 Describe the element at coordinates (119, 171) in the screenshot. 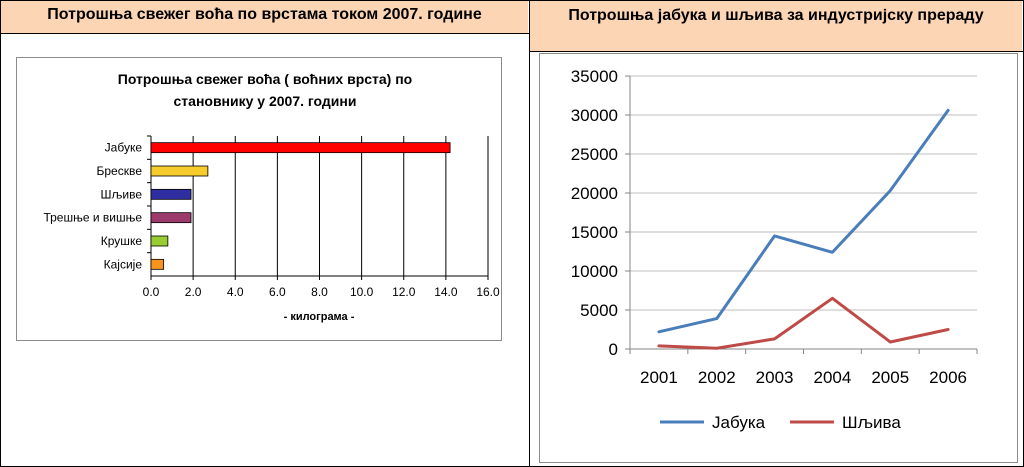

I see `bar-category-label: Бресквe` at that location.